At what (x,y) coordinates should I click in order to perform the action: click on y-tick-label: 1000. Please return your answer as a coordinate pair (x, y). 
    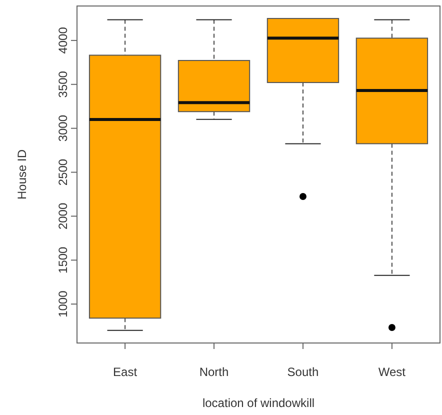
    Looking at the image, I should click on (63, 304).